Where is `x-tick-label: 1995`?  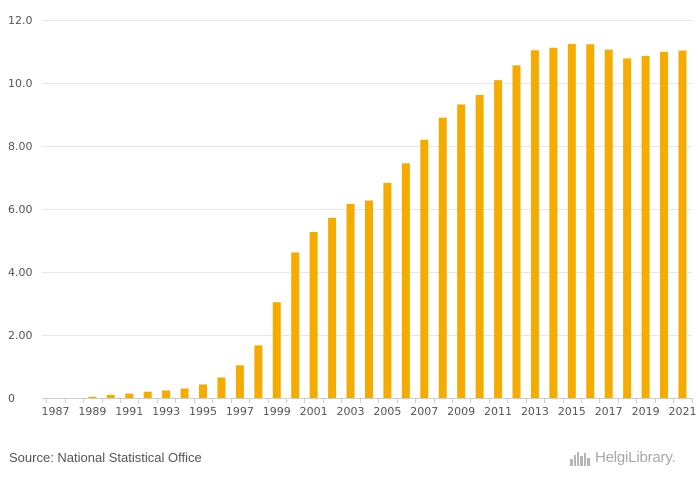 x-tick-label: 1995 is located at coordinates (203, 411).